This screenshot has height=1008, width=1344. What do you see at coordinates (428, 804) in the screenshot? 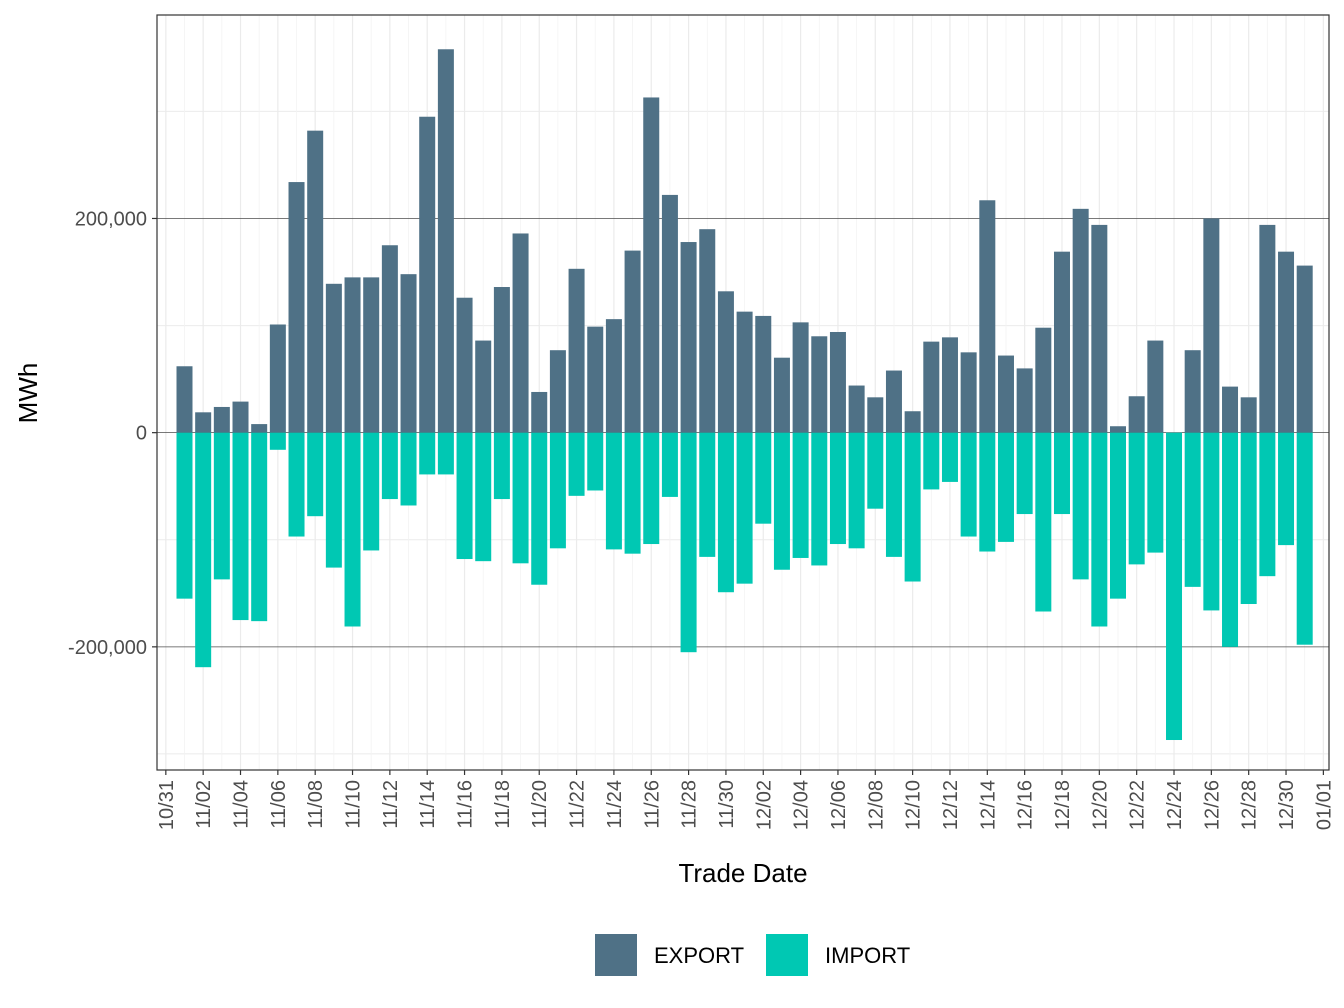
I see `x-tick-label: 11/14` at bounding box center [428, 804].